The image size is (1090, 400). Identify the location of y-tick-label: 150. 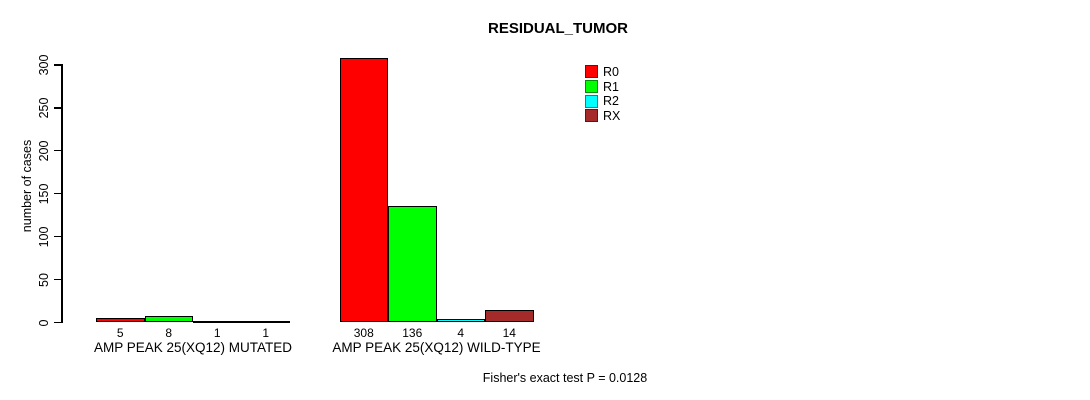
(44, 194).